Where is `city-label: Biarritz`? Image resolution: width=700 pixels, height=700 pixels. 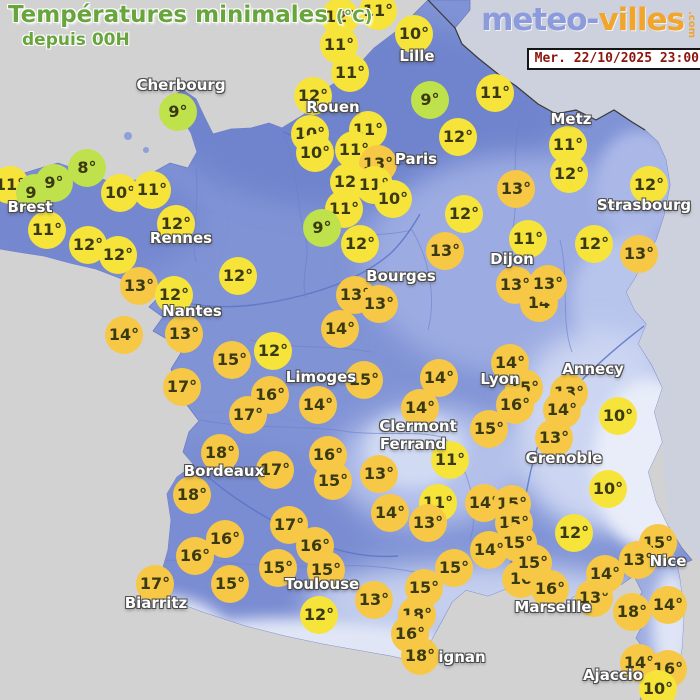
city-label: Biarritz is located at coordinates (156, 603).